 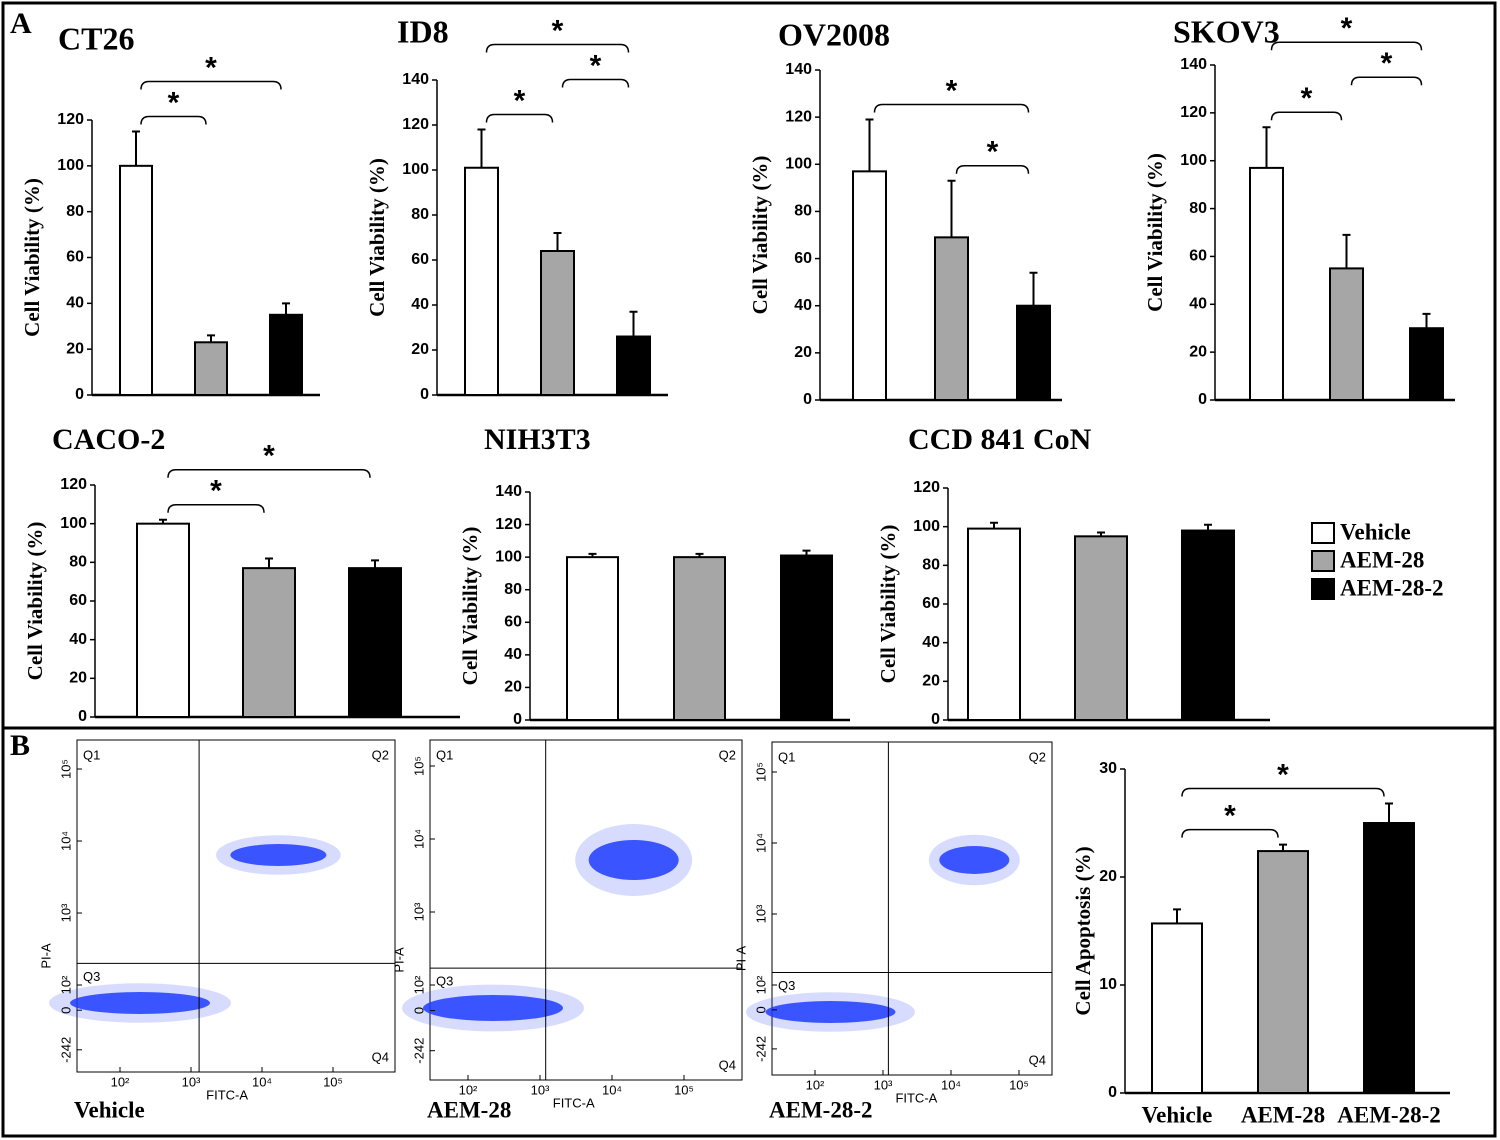 I want to click on y-tick-label: 10³, so click(x=760, y=913).